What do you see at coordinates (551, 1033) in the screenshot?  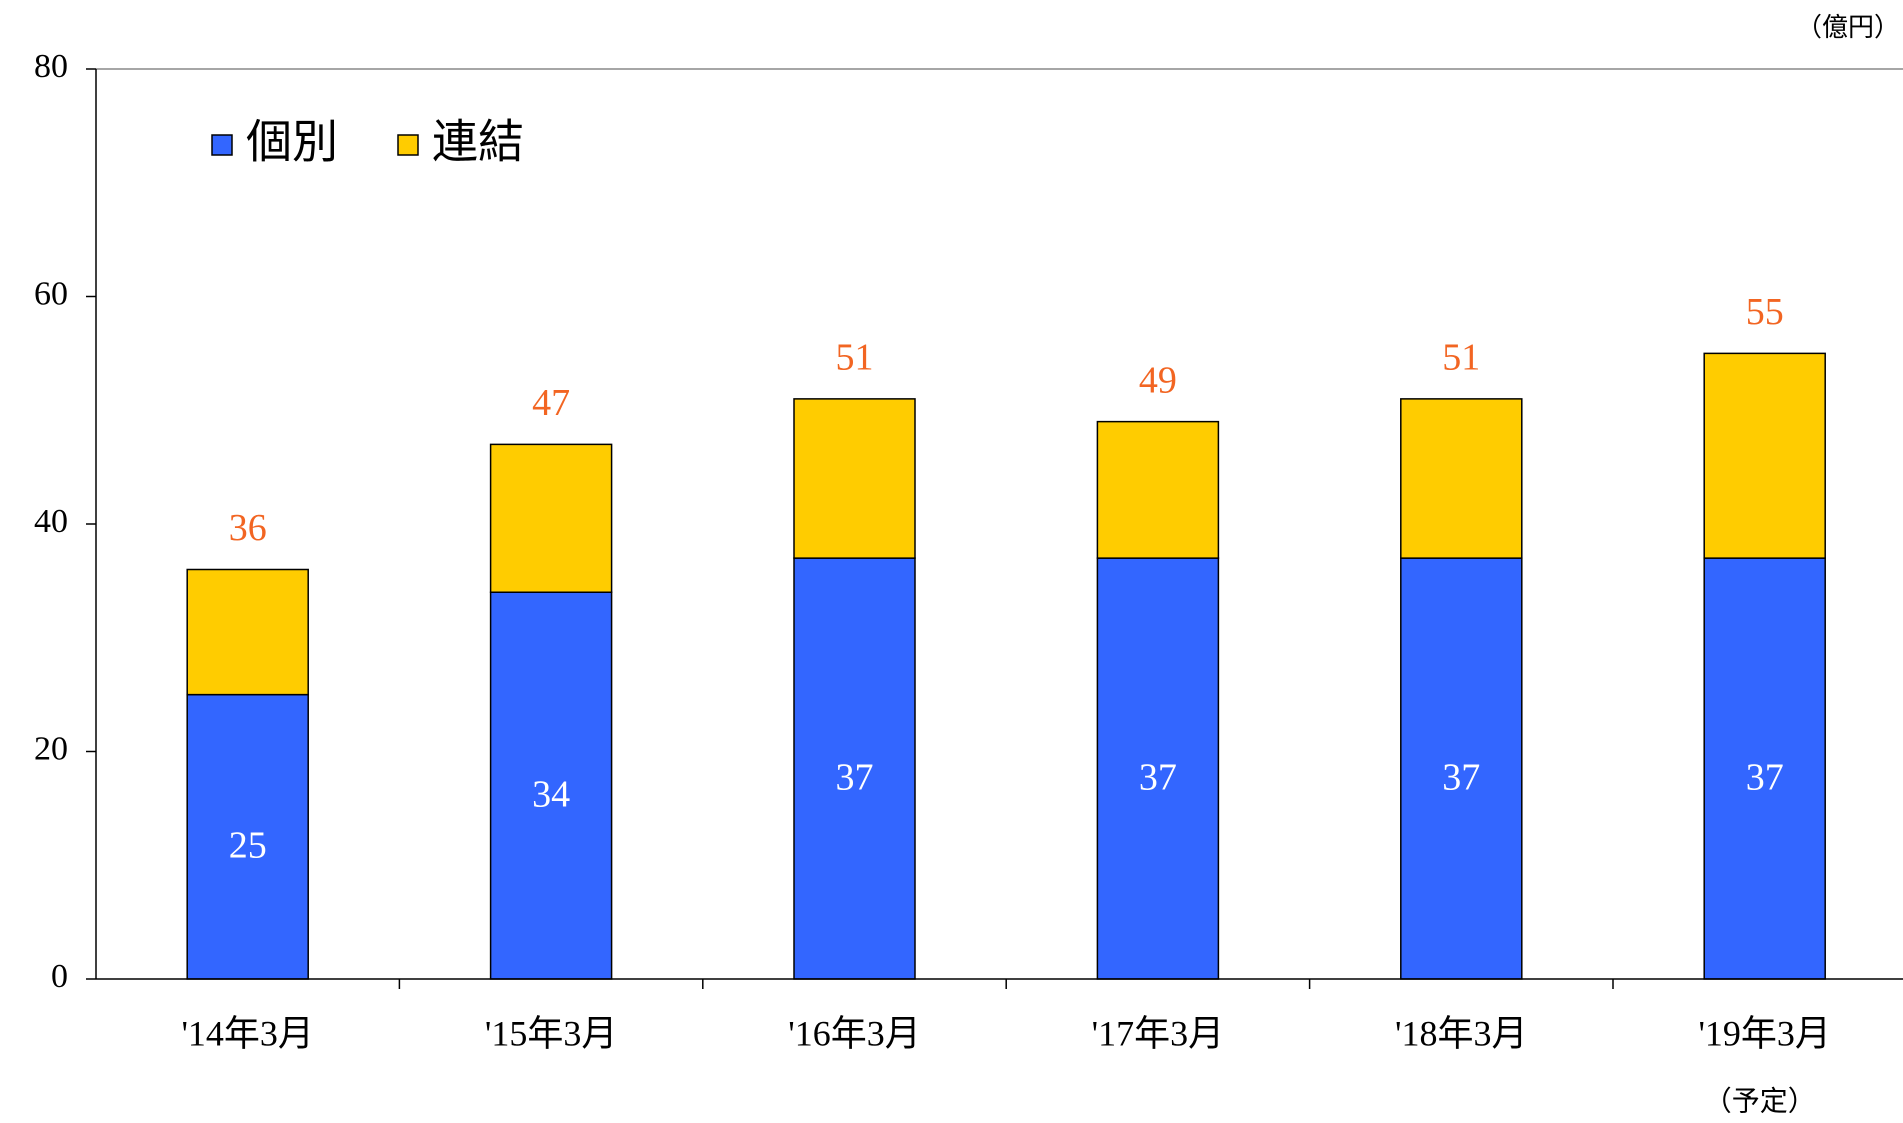 I see `x-tick-label: '15年3月` at bounding box center [551, 1033].